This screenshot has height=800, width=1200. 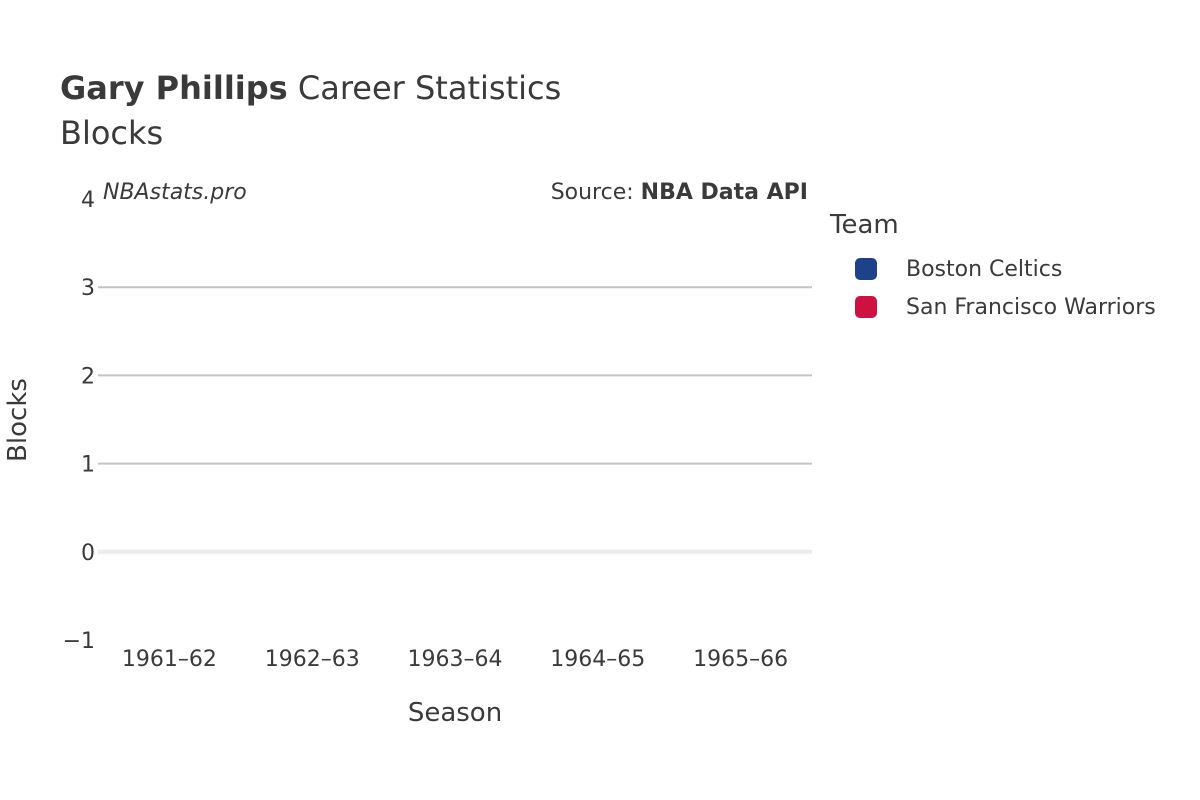 What do you see at coordinates (312, 659) in the screenshot?
I see `x-tick-label: 1962–63` at bounding box center [312, 659].